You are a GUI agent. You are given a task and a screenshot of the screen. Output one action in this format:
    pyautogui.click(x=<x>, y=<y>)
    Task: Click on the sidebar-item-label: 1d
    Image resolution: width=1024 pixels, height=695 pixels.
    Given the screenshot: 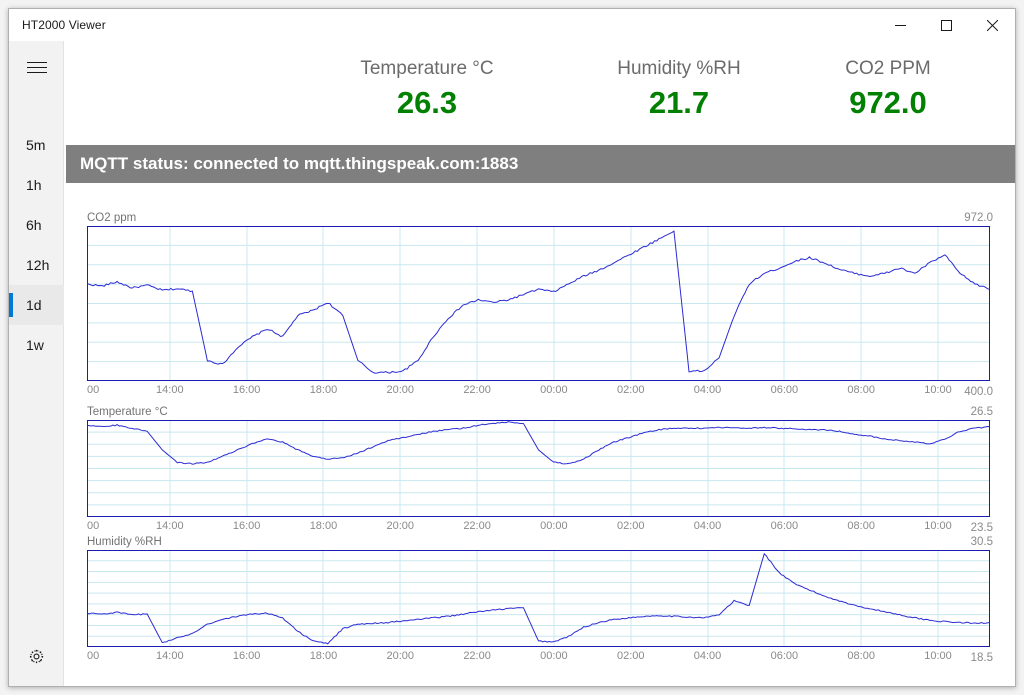 What is the action you would take?
    pyautogui.click(x=34, y=305)
    